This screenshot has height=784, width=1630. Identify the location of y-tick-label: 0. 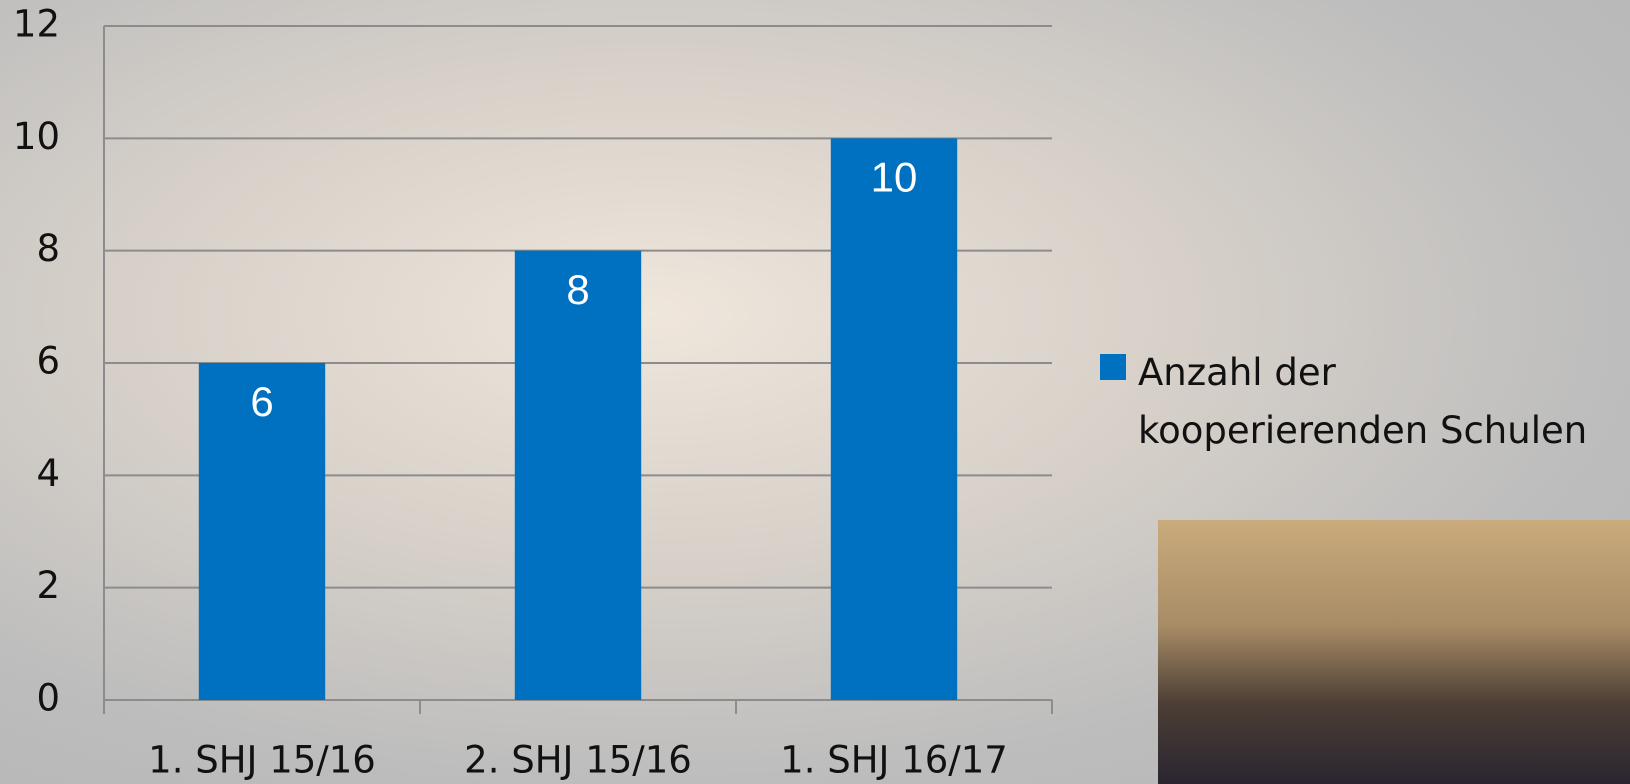
(48, 698).